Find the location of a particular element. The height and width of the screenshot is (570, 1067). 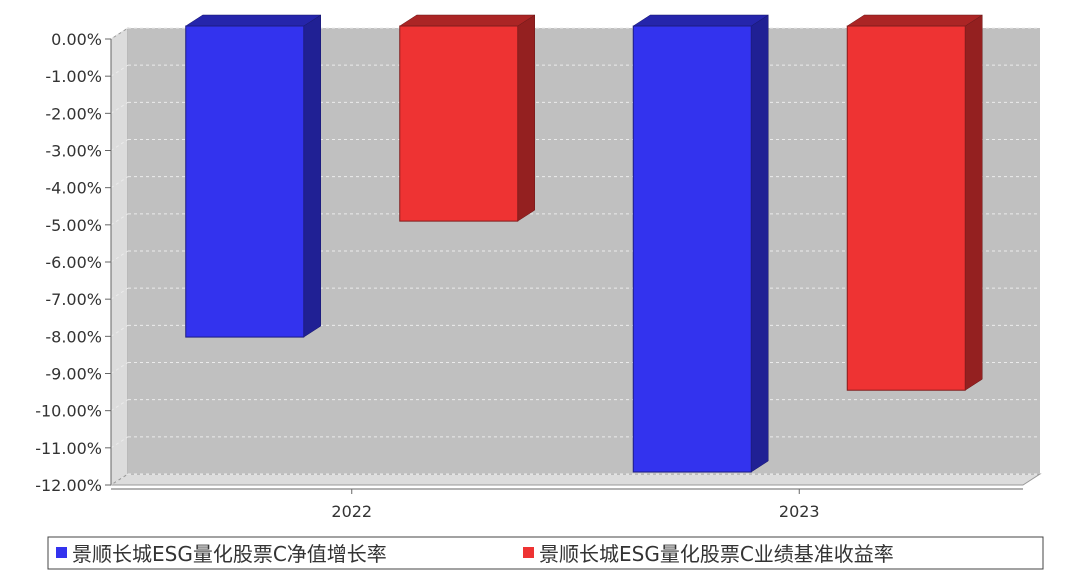

legend-label-series-0: 景顺长城ESG量化股票C净值增长率 is located at coordinates (229, 554).